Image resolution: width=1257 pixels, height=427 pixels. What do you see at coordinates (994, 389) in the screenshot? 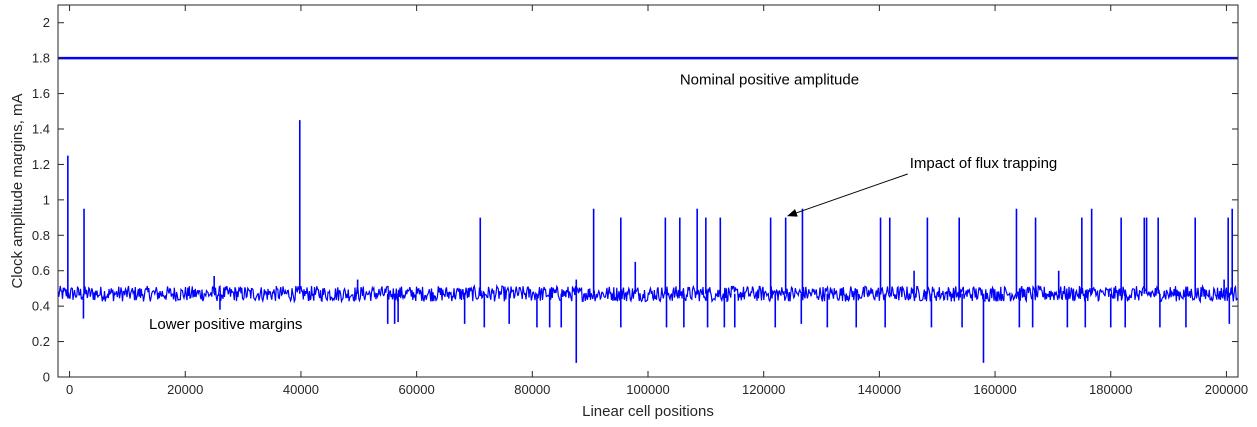
I see `x-tick-label-8: 160000` at bounding box center [994, 389].